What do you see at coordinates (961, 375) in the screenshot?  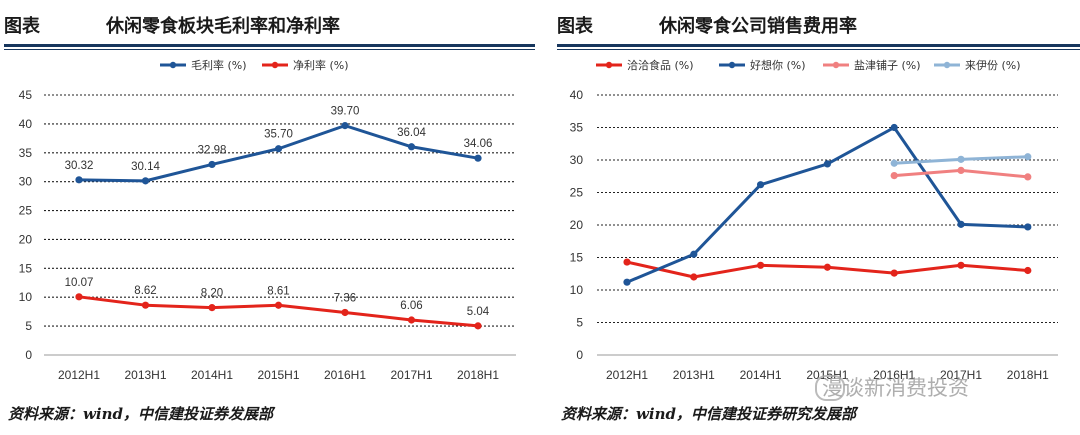 I see `right-x-tick: 2017H1` at bounding box center [961, 375].